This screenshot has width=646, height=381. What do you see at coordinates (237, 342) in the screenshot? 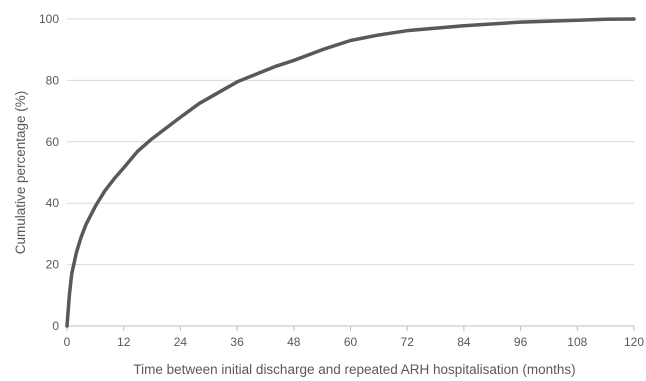
I see `x-tick-label-36: 36` at bounding box center [237, 342].